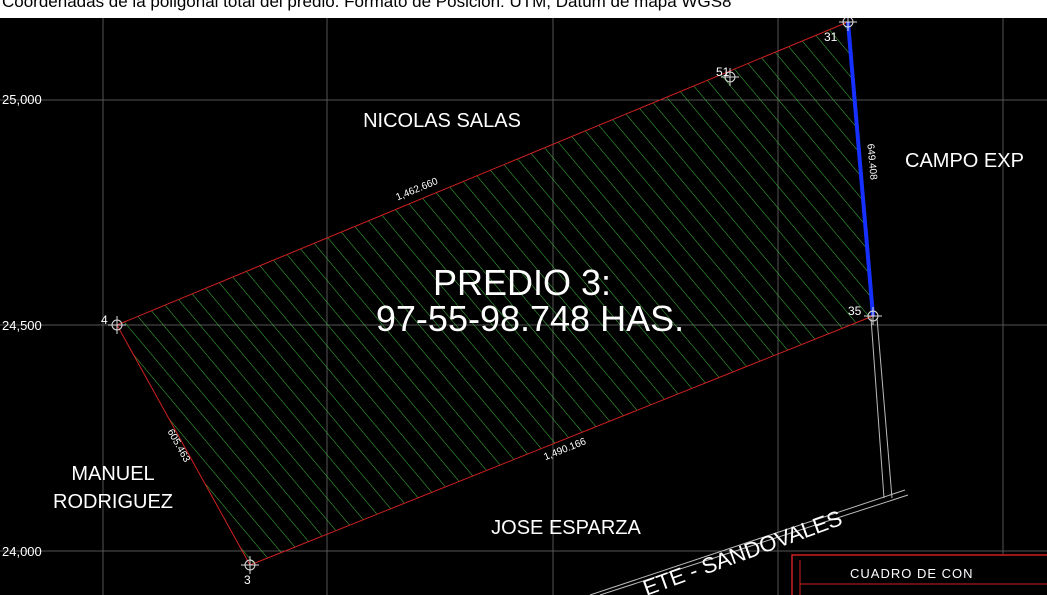 The width and height of the screenshot is (1047, 595). I want to click on road, so click(749, 456).